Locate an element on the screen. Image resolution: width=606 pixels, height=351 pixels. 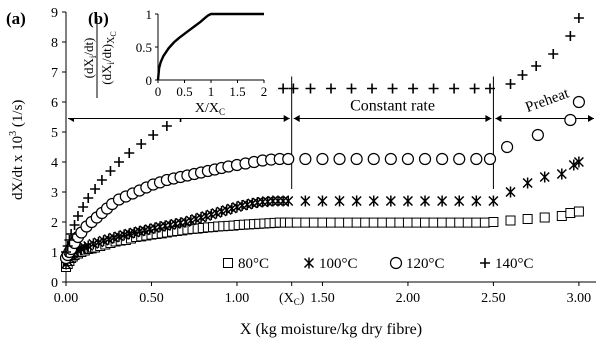
inset-x-tick-label: 1 is located at coordinates (211, 91).